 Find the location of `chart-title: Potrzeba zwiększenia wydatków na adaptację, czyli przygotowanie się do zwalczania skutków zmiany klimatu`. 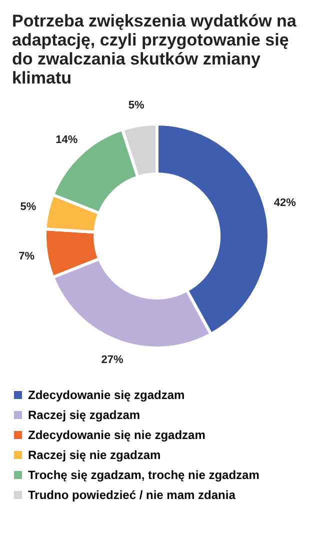

chart-title: Potrzeba zwiększenia wydatków na adaptację, czyli przygotowanie się do zwalczania skutków zmiany klimatu is located at coordinates (154, 50).